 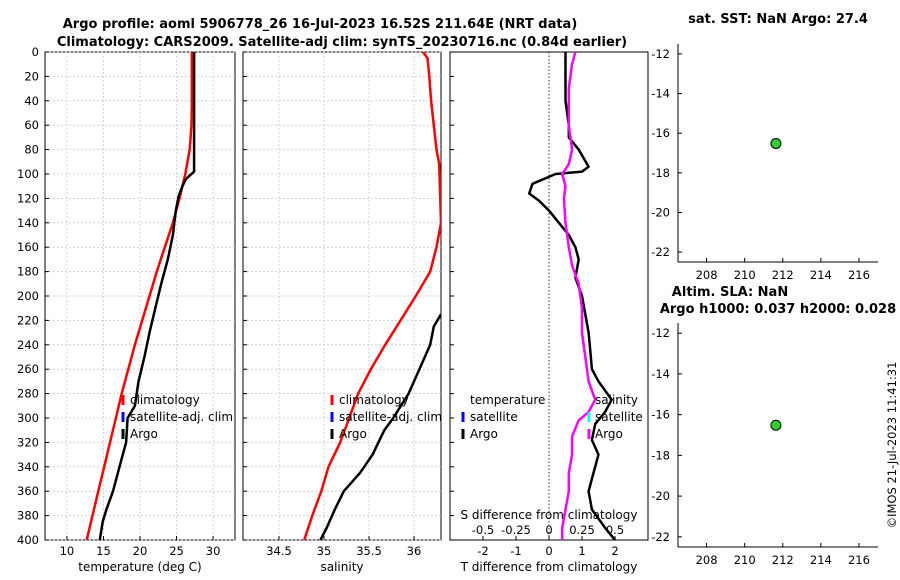 What do you see at coordinates (28, 345) in the screenshot?
I see `temperature-y-tick-label: 240` at bounding box center [28, 345].